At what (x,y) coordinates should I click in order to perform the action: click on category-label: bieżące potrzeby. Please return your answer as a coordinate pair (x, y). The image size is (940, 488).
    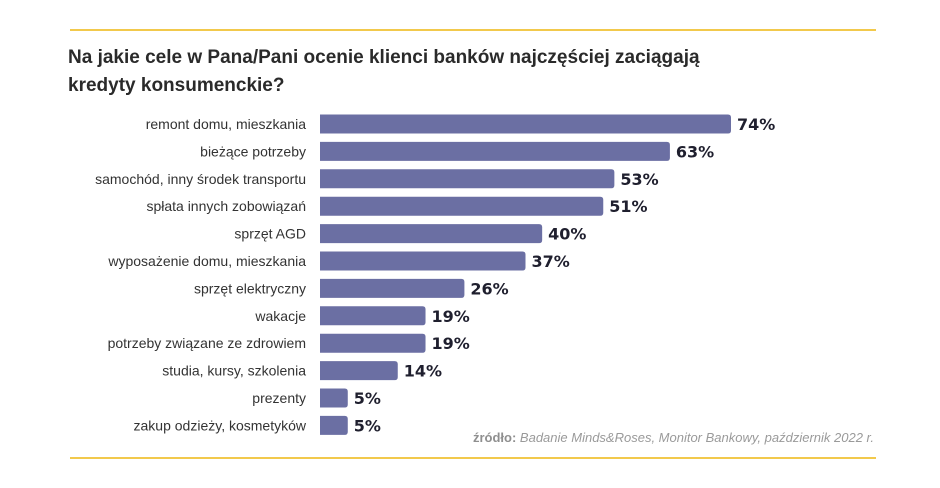
    Looking at the image, I should click on (253, 151).